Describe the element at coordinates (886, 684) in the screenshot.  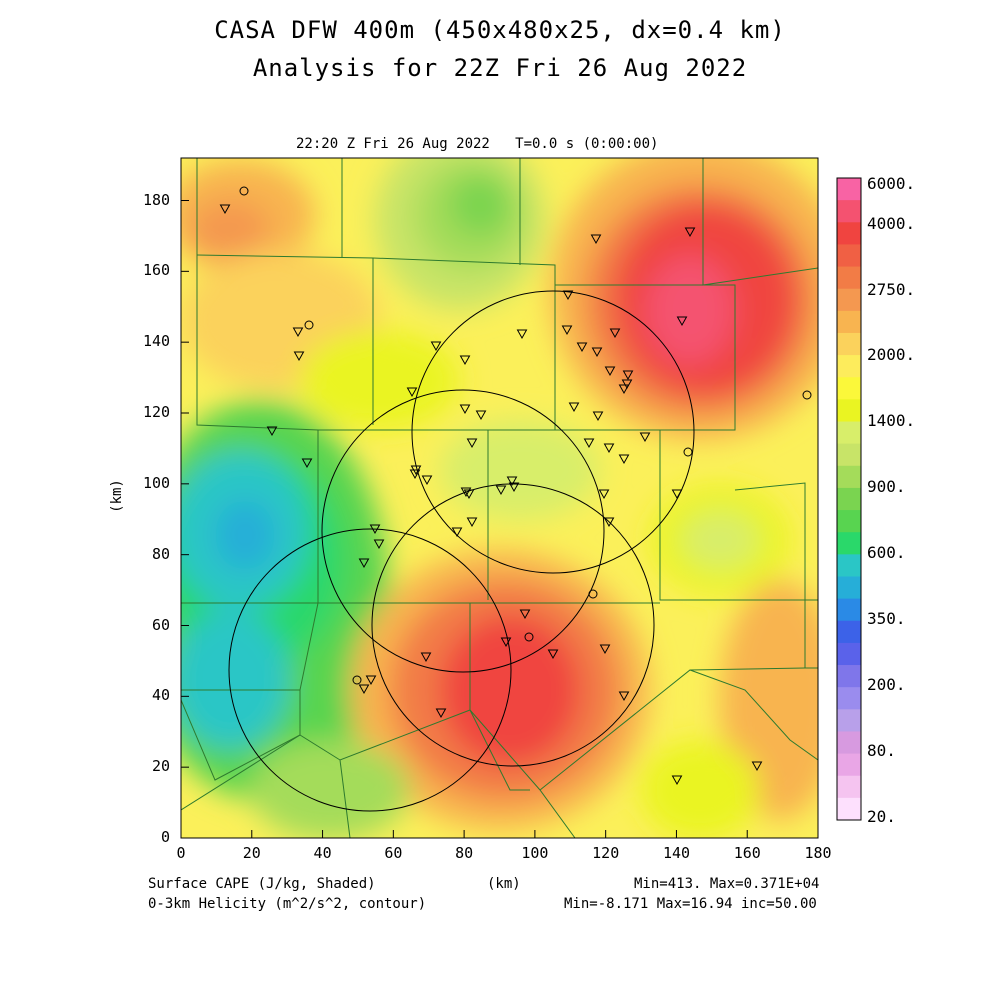
I see `colorbar-label: 200.` at that location.